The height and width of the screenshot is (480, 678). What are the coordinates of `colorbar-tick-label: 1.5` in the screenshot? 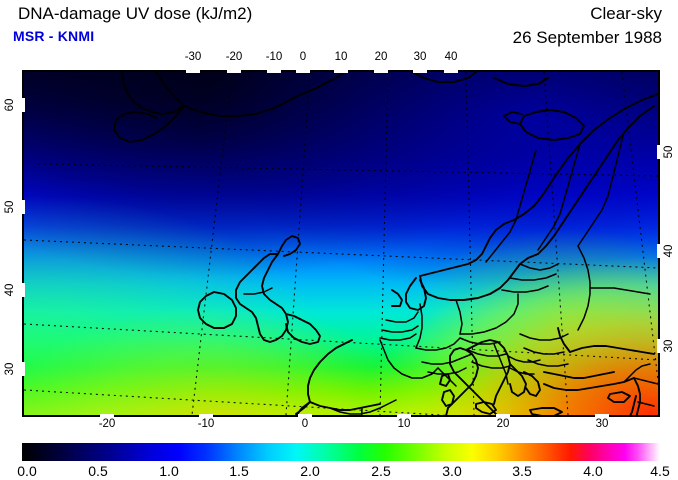 It's located at (239, 471).